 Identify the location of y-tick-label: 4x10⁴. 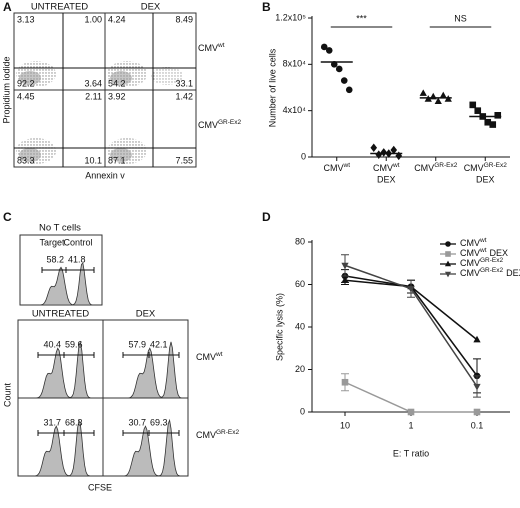
(295, 110).